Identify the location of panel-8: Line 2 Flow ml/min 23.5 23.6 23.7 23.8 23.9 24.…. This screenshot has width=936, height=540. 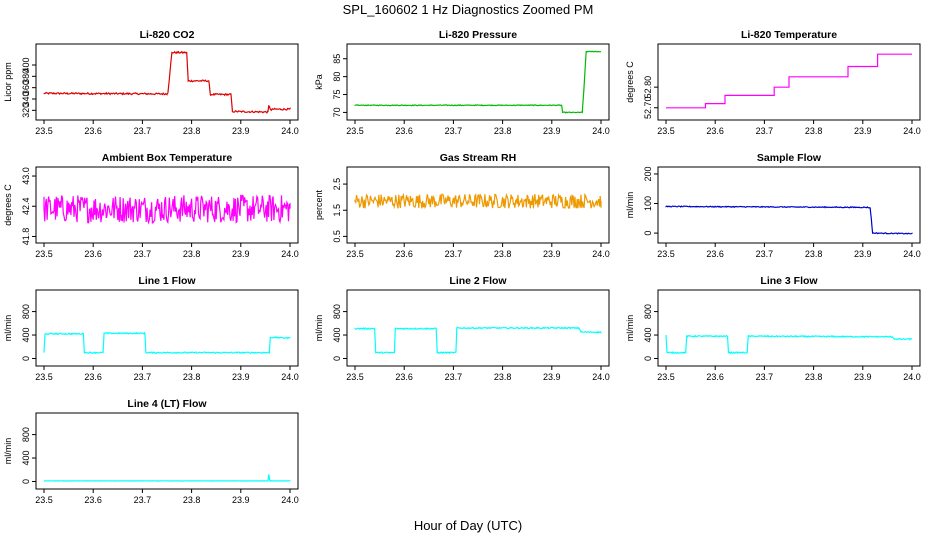
(462, 328).